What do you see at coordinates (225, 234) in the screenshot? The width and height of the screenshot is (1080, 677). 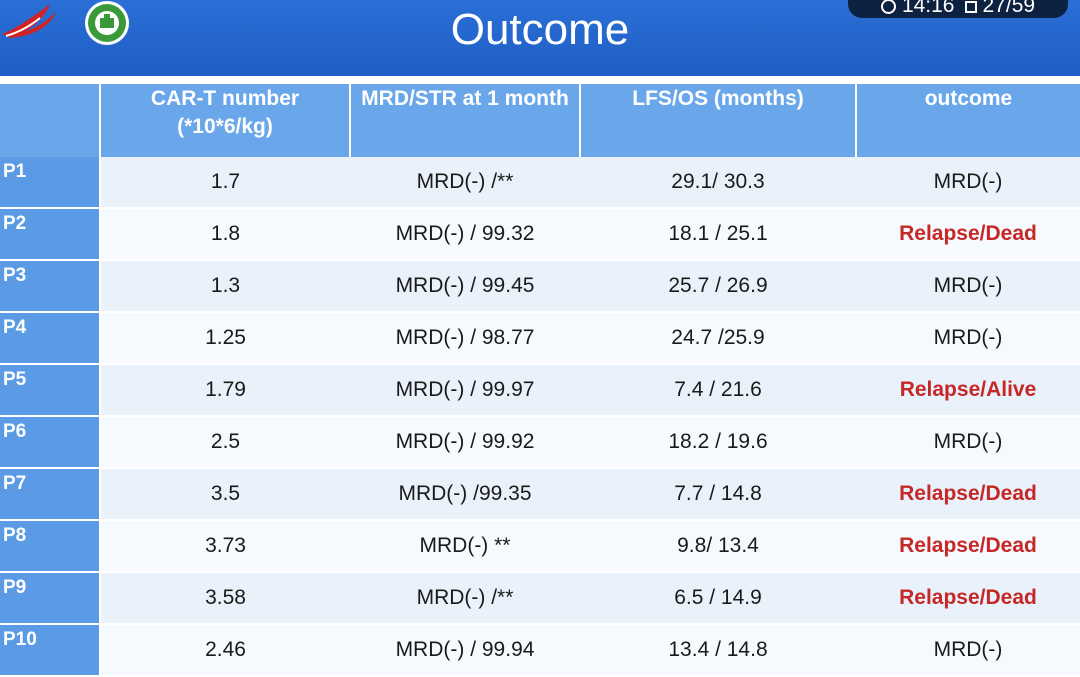 I see `cart-number-cell: 1.8` at bounding box center [225, 234].